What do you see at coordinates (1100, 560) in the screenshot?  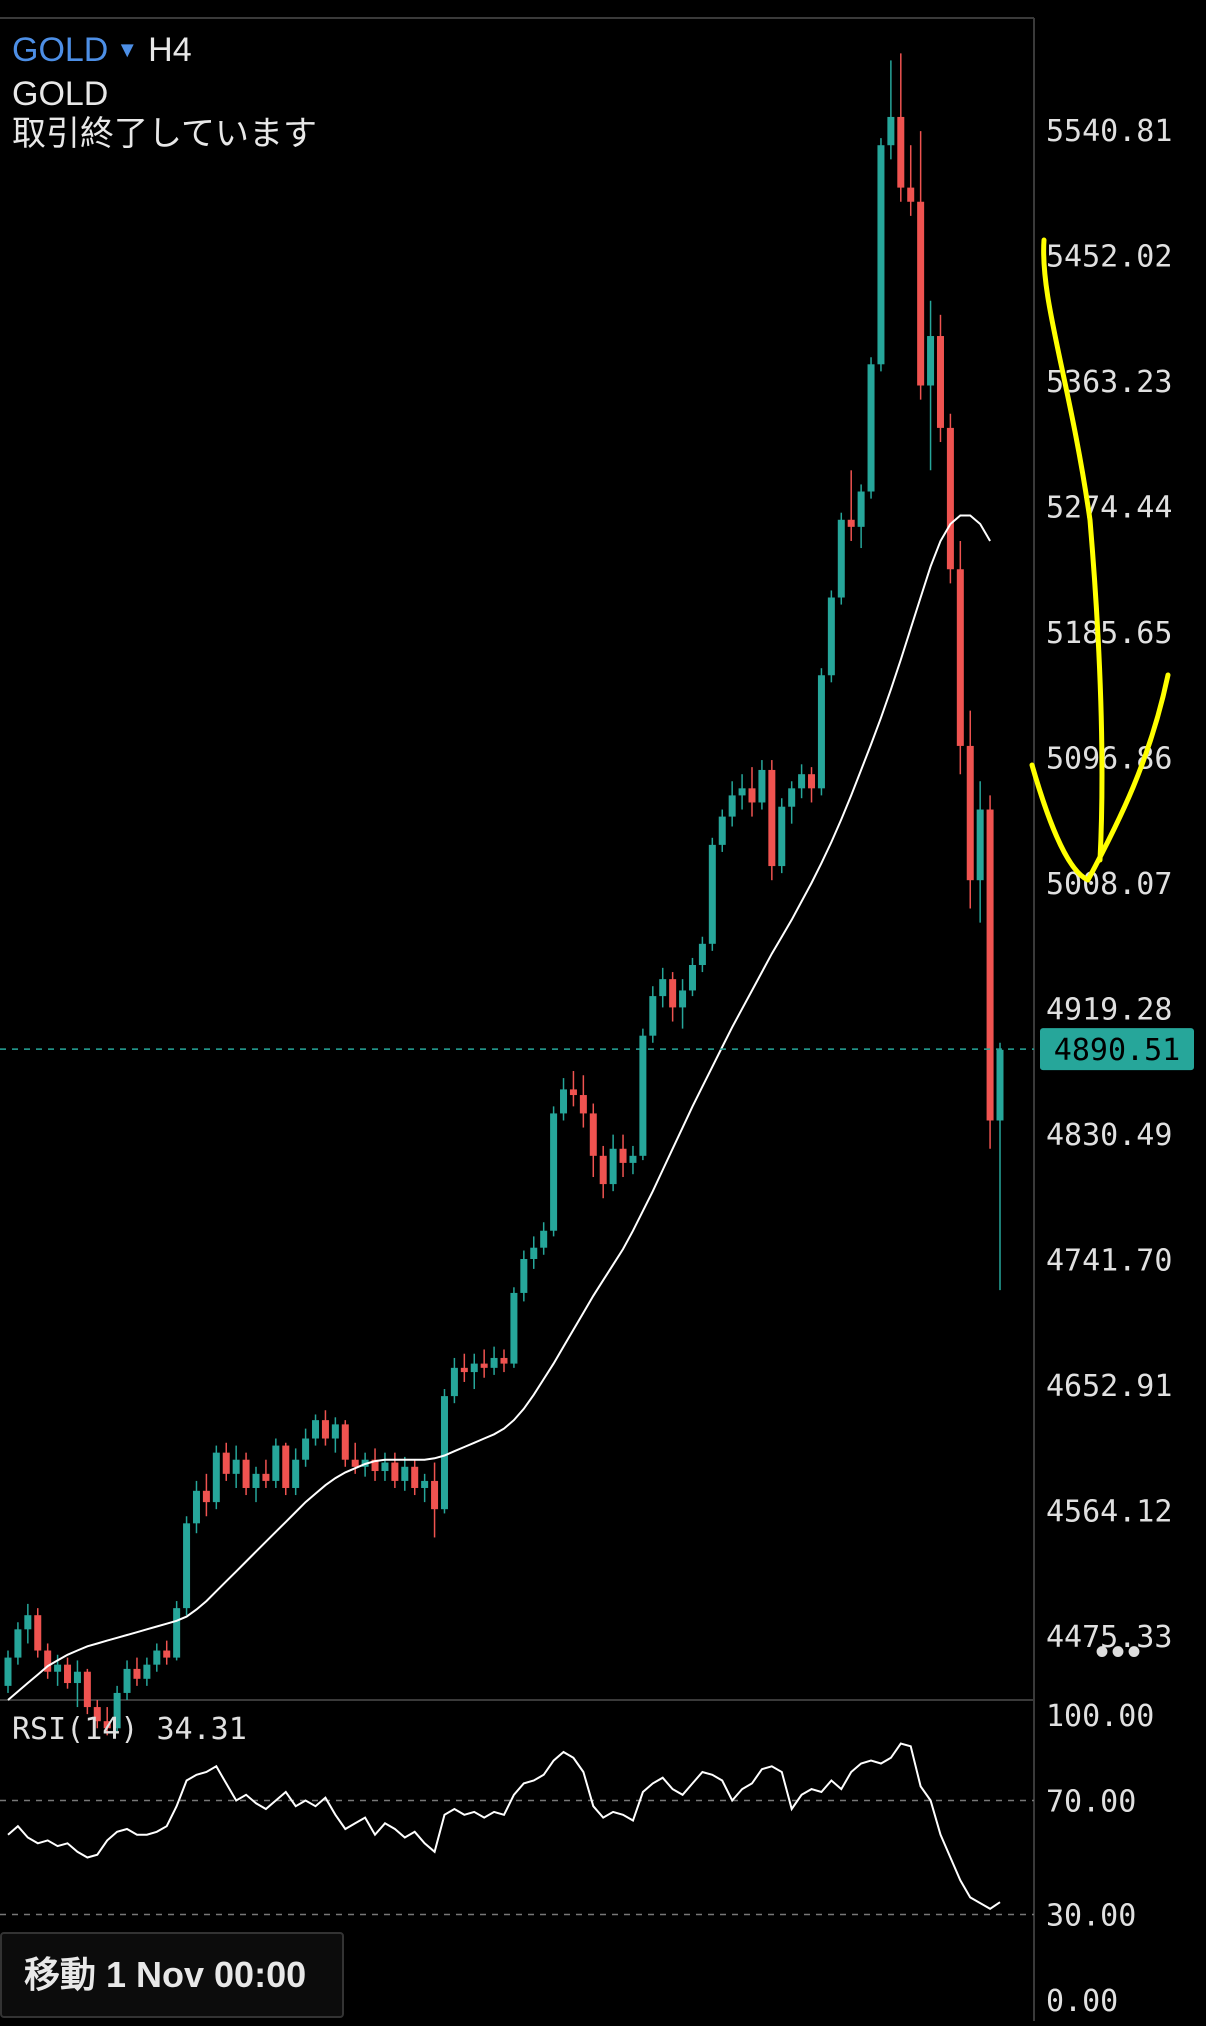 I see `hand-drawn-arrow` at bounding box center [1100, 560].